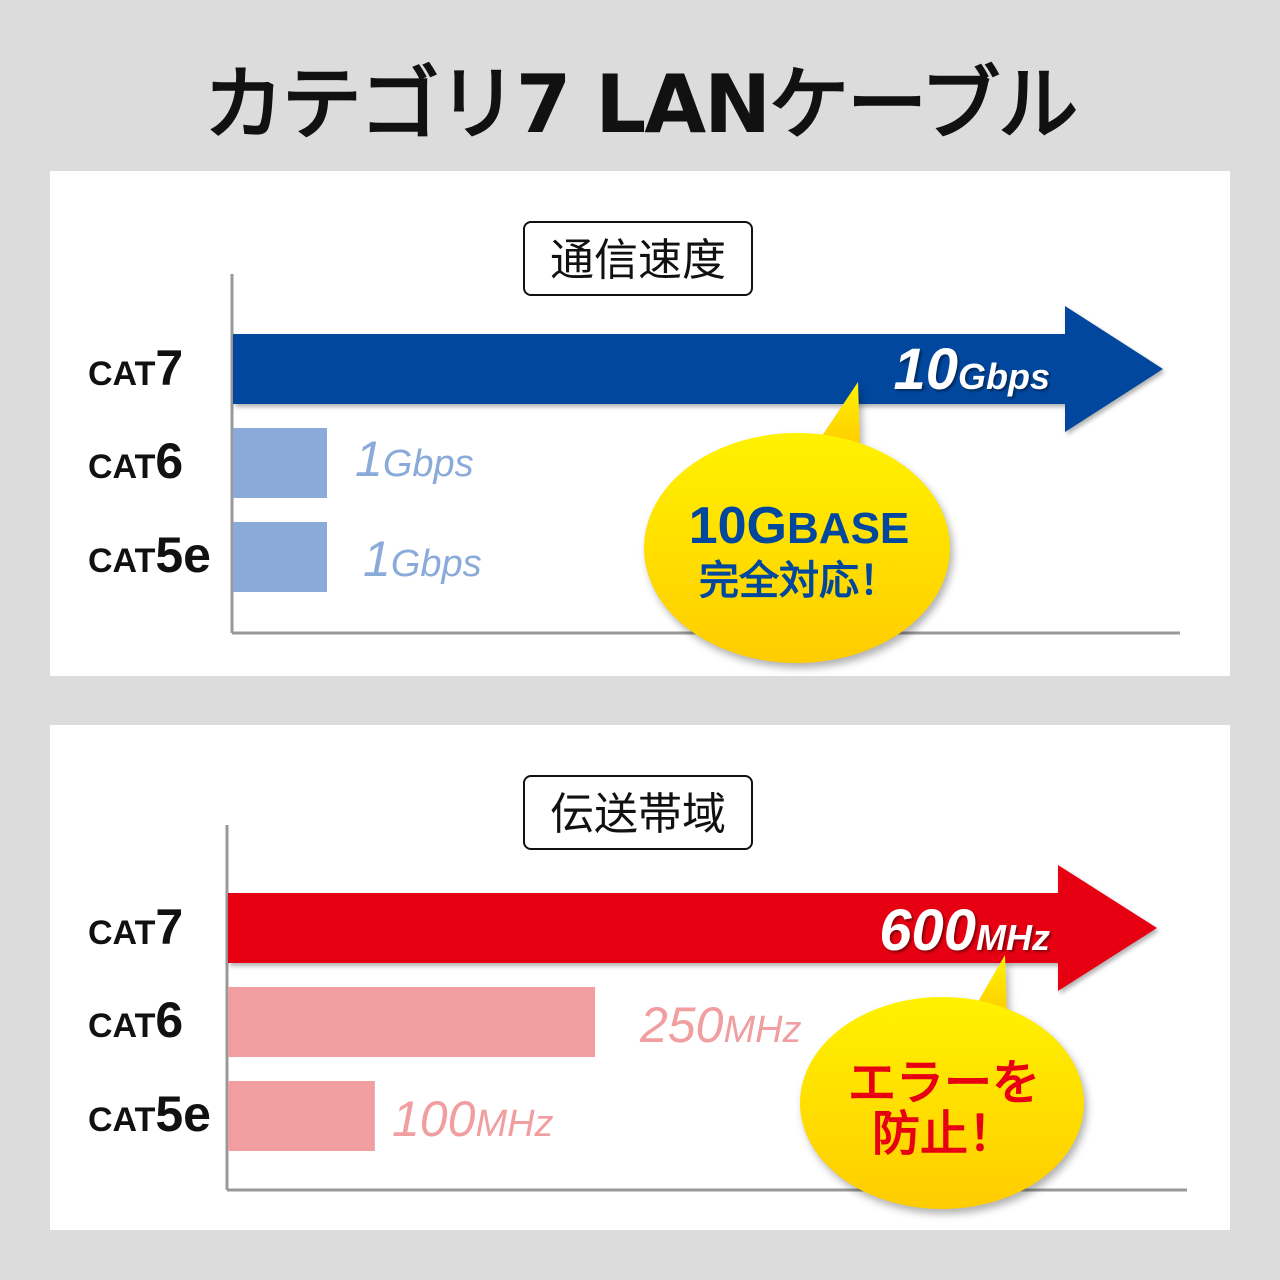  I want to click on callout-text-line: 完全対応！, so click(799, 580).